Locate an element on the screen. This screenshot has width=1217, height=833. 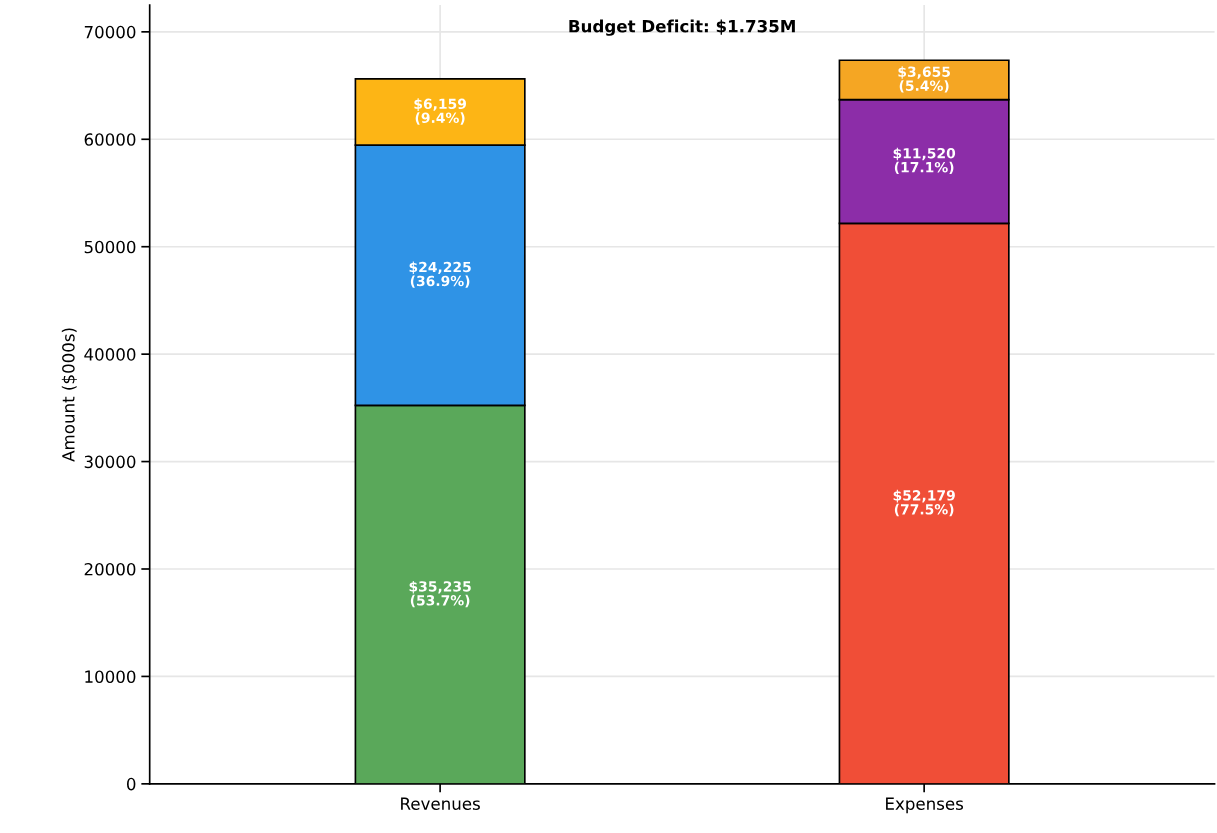
x-tick-label: Expenses is located at coordinates (925, 805).